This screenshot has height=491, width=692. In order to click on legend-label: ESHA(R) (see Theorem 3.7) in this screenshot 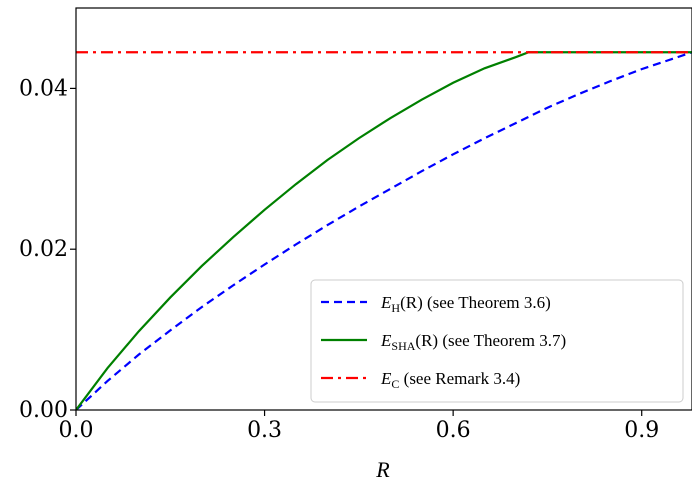, I will do `click(473, 342)`.